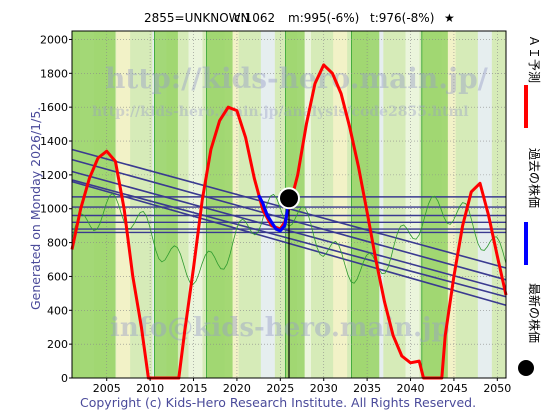 The height and width of the screenshot is (420, 560). What do you see at coordinates (297, 78) in the screenshot?
I see `watermark-top: http://kids-hero.main.jp/` at bounding box center [297, 78].